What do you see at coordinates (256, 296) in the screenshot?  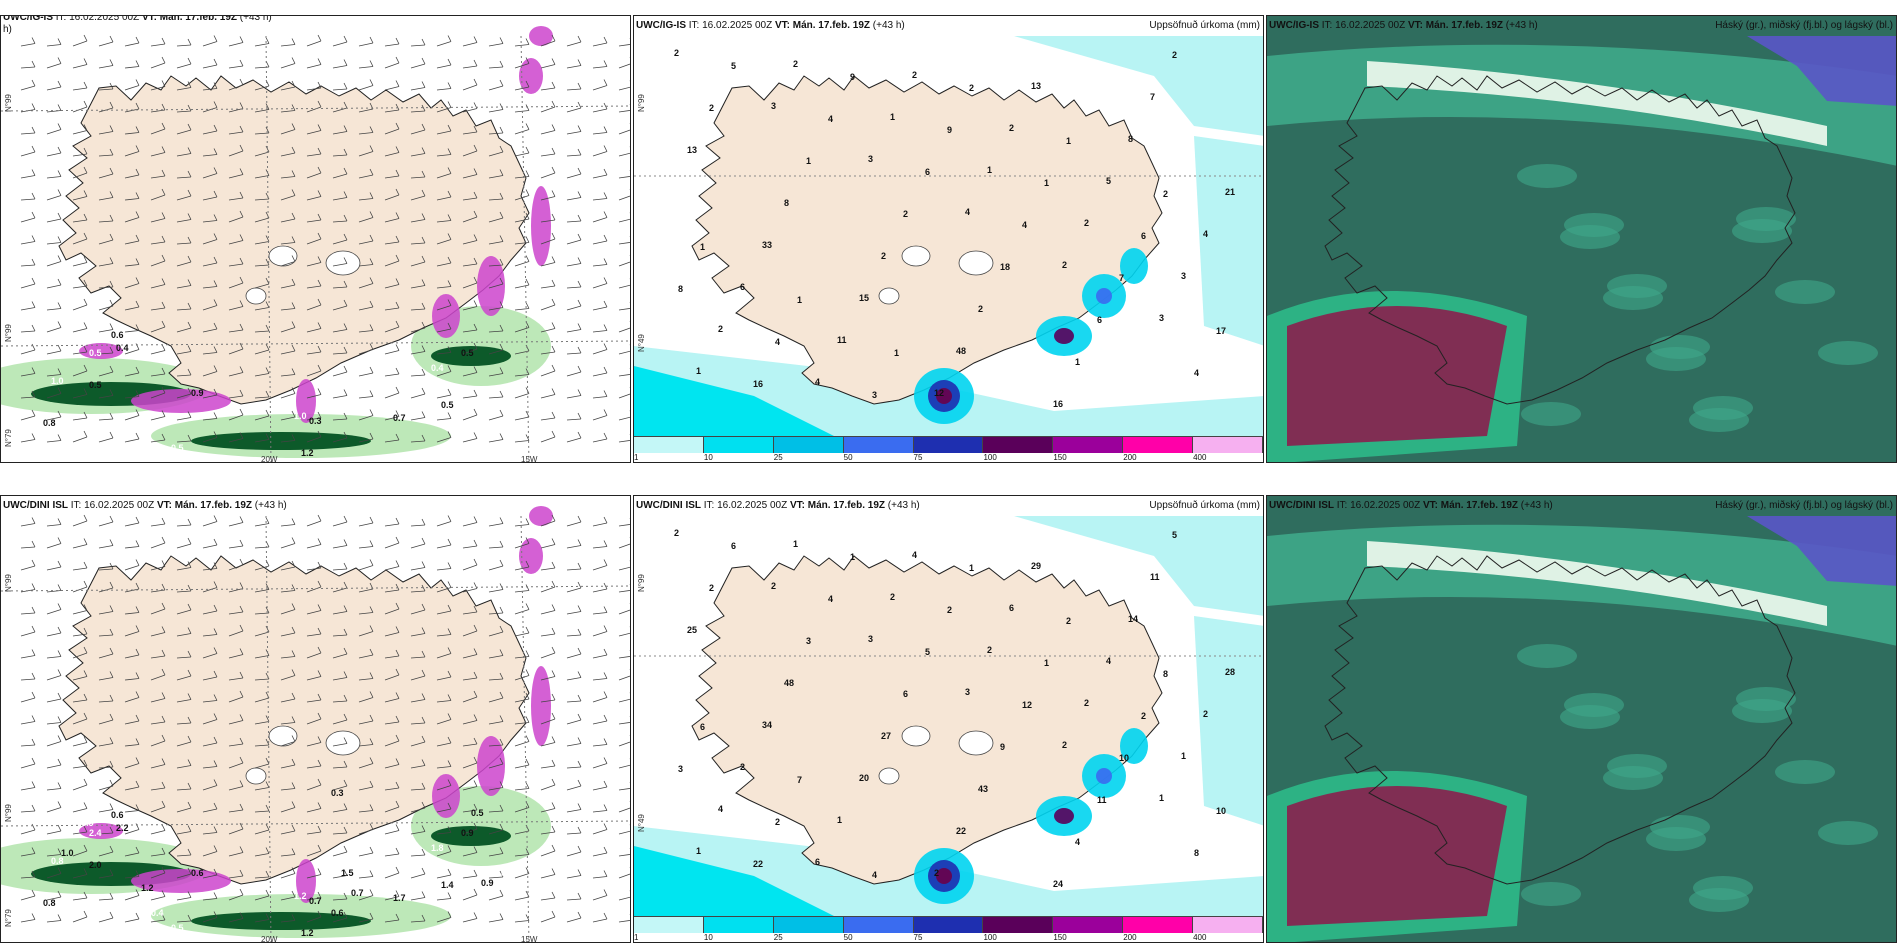 I see `glacier-myrdalsjokull` at bounding box center [256, 296].